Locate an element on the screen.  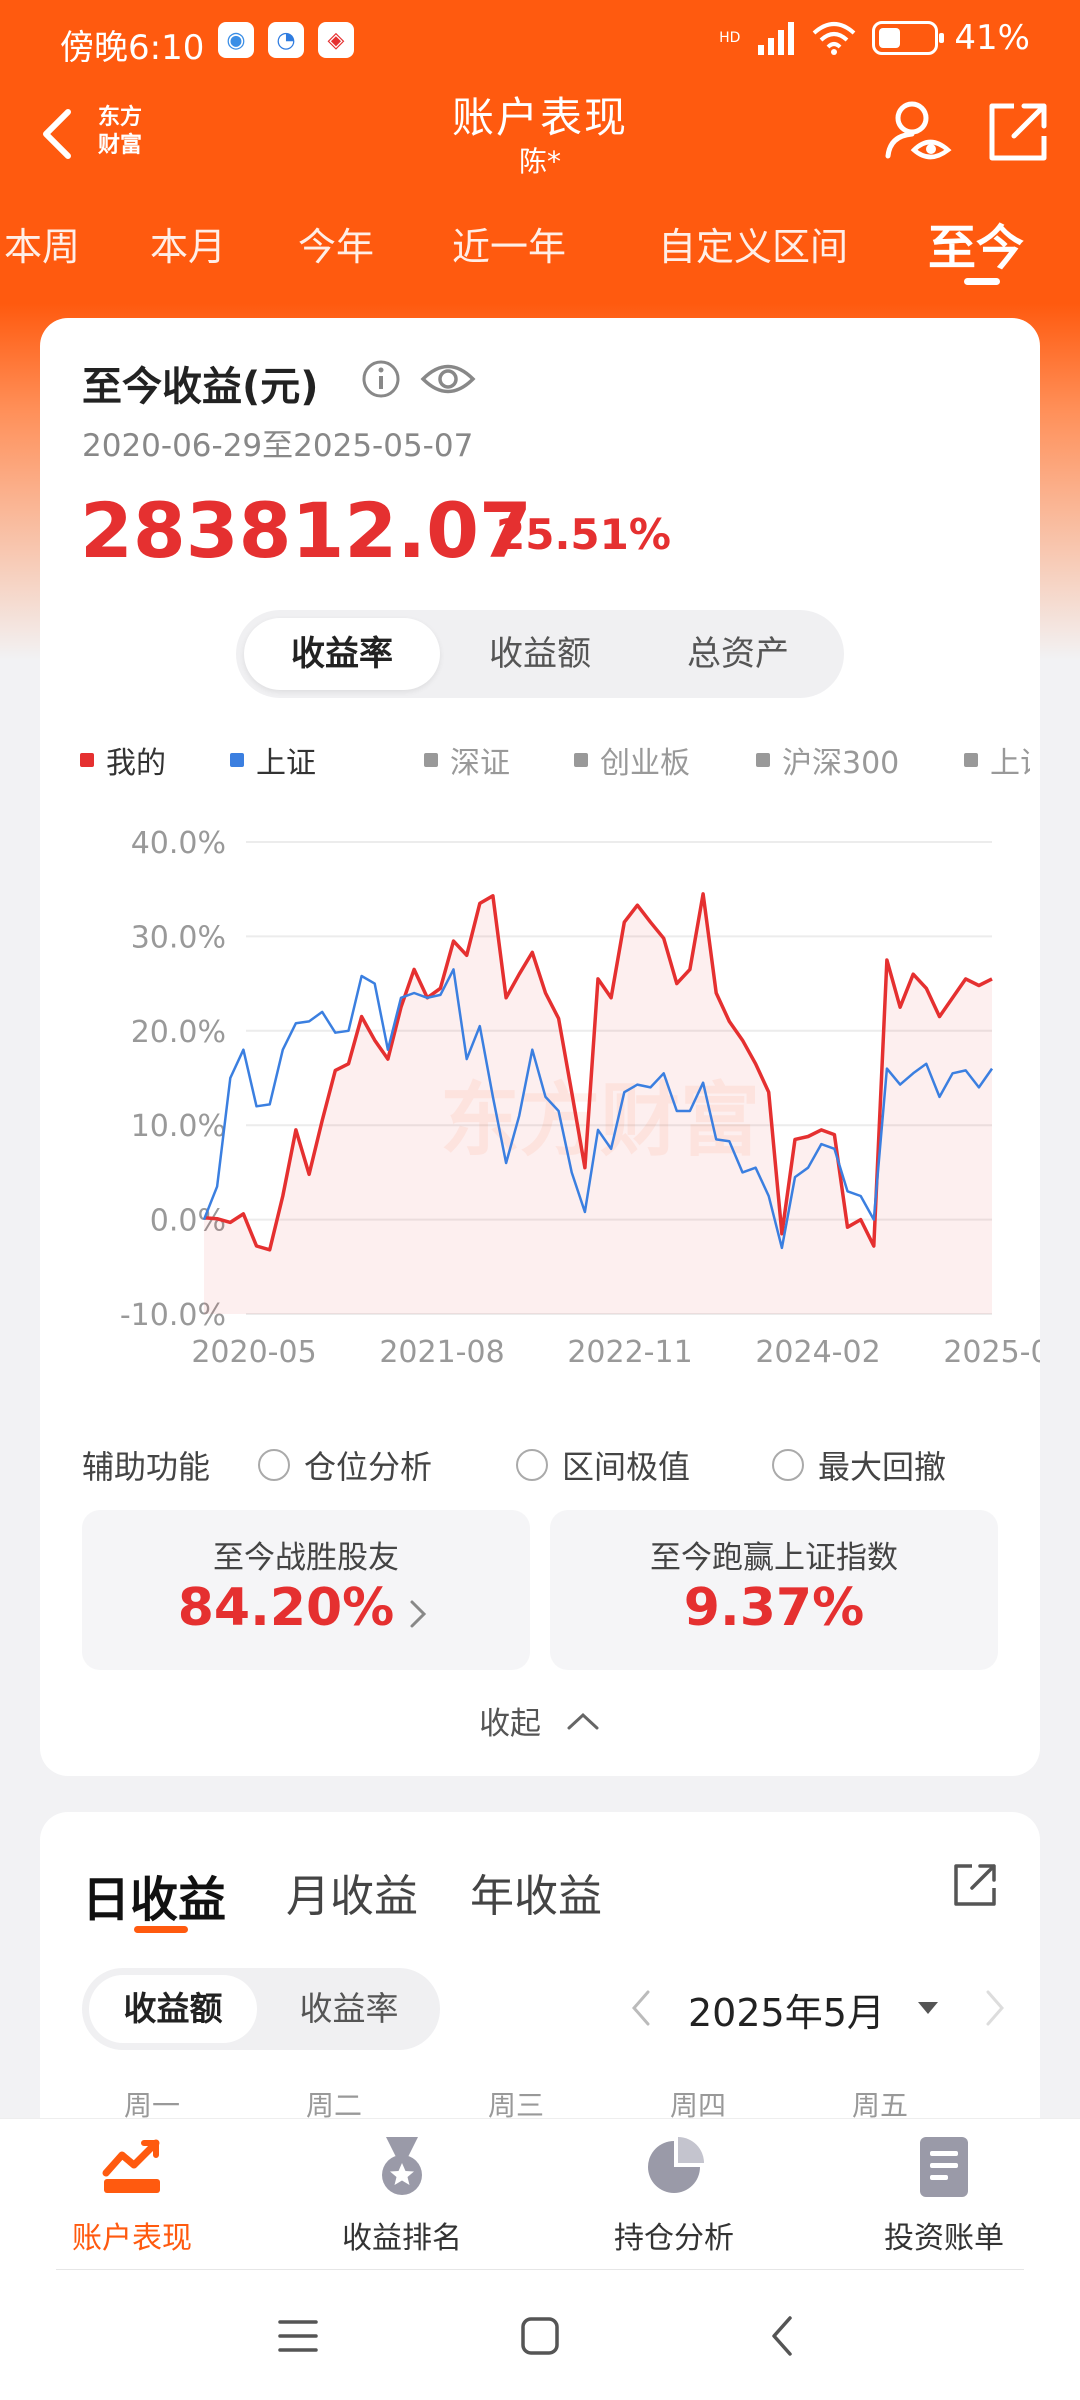
nav-return-ranking: 收益排名 is located at coordinates (402, 2195).